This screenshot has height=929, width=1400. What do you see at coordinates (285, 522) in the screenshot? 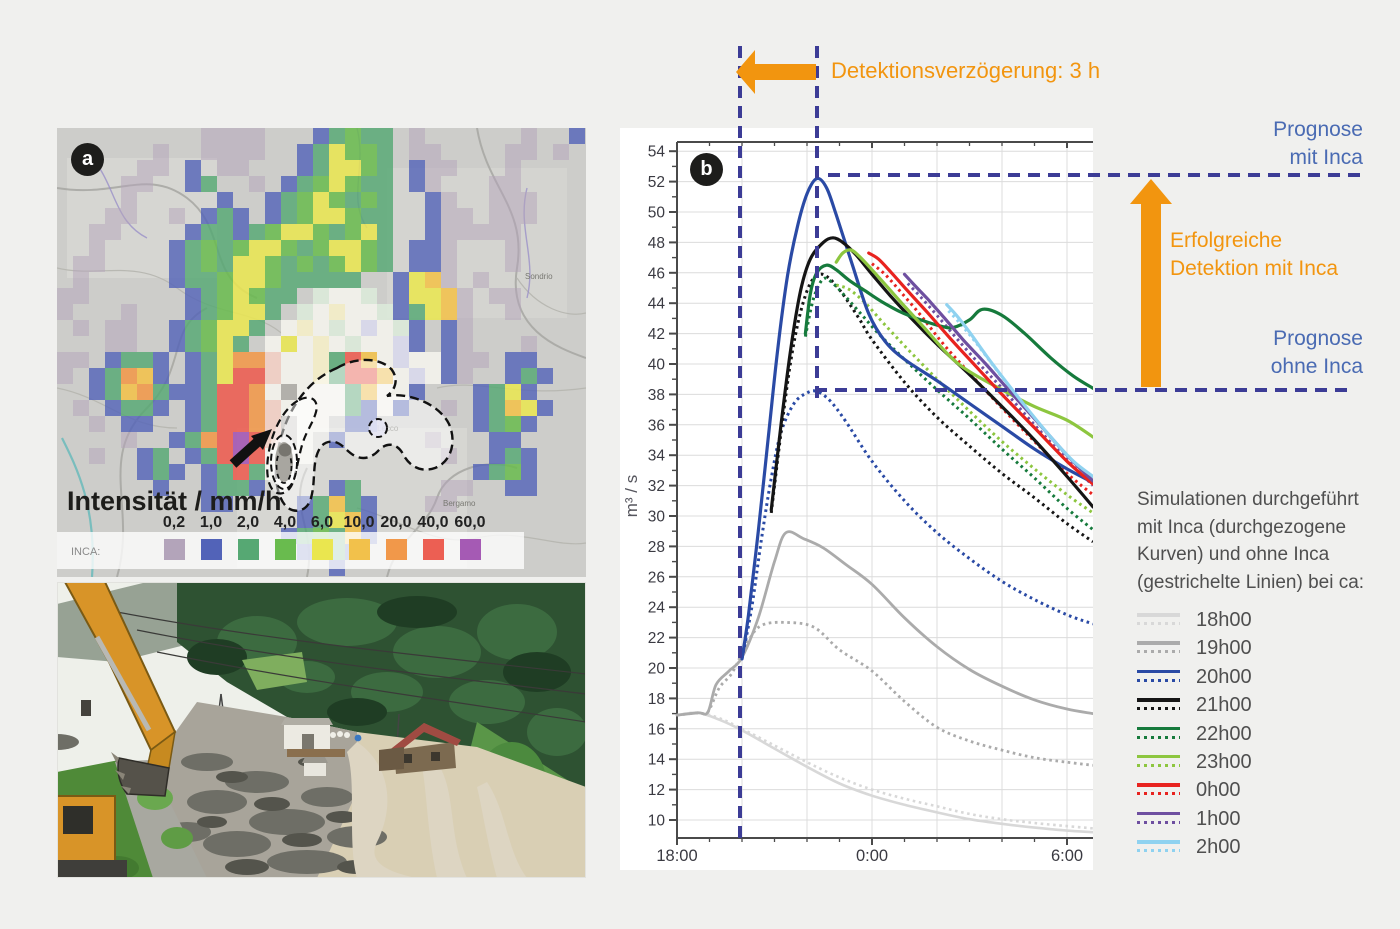
I see `scale-value: 4,0` at bounding box center [285, 522].